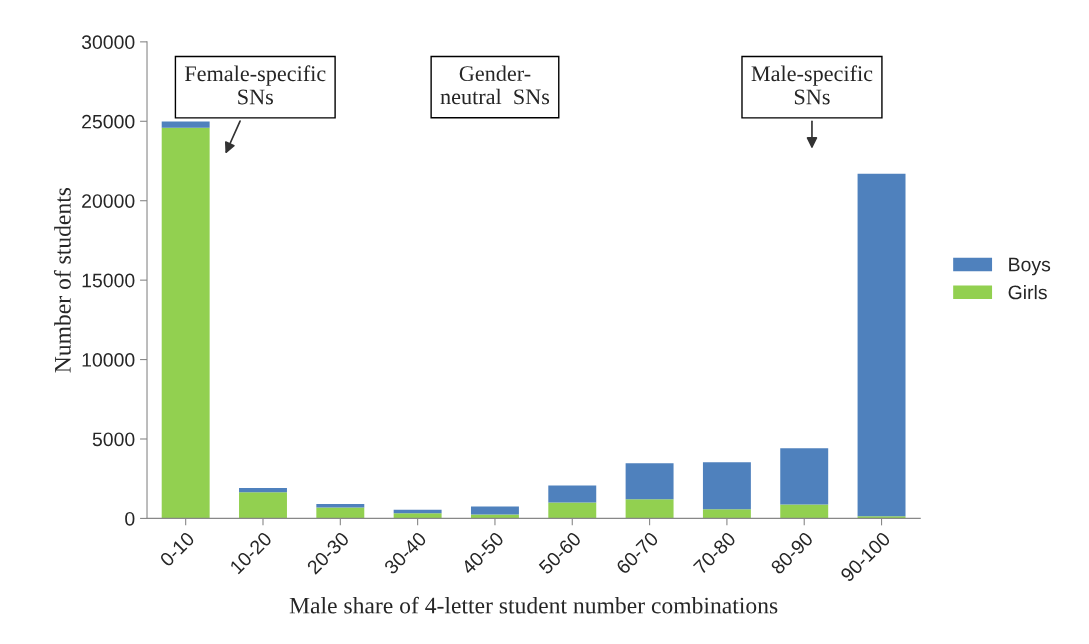  Describe the element at coordinates (812, 85) in the screenshot. I see `annotation: Male-specific SNs` at that location.